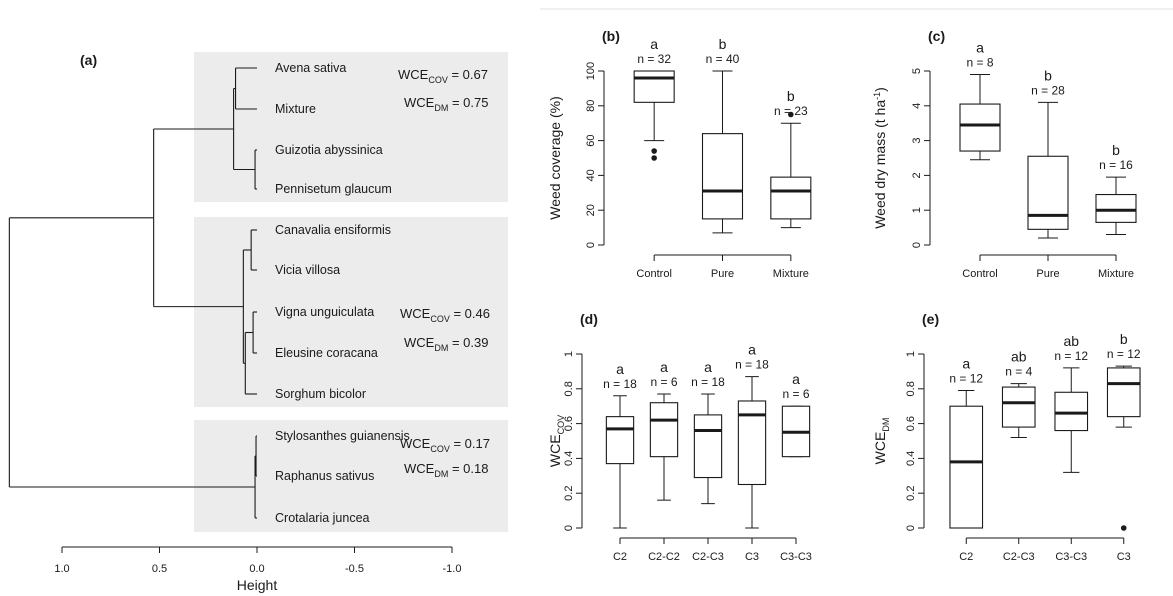 This screenshot has width=1173, height=596. Describe the element at coordinates (917, 106) in the screenshot. I see `y-tick-label: 4` at that location.